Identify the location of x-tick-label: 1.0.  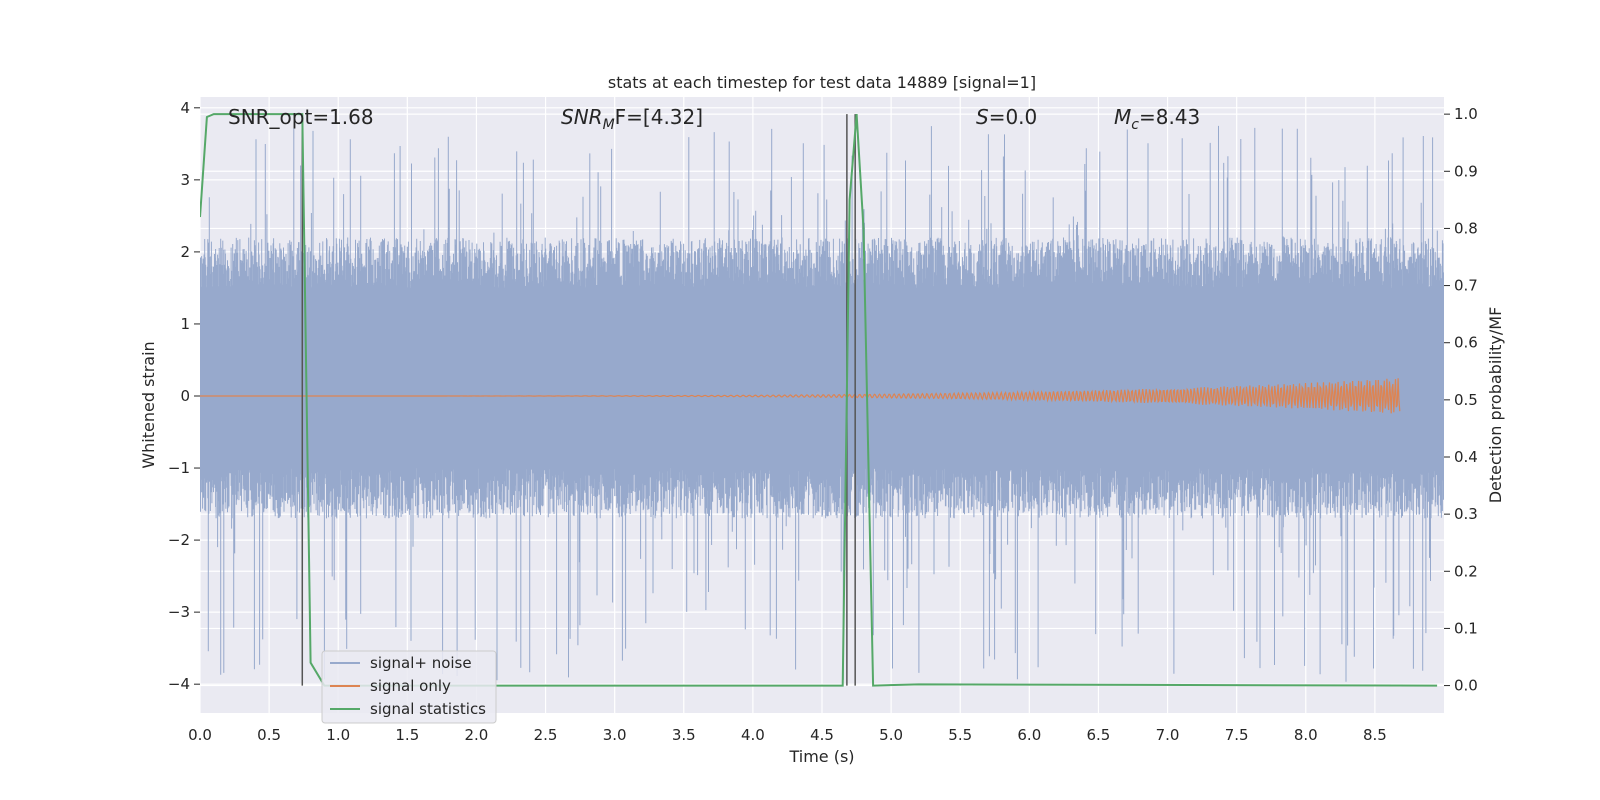
(338, 735).